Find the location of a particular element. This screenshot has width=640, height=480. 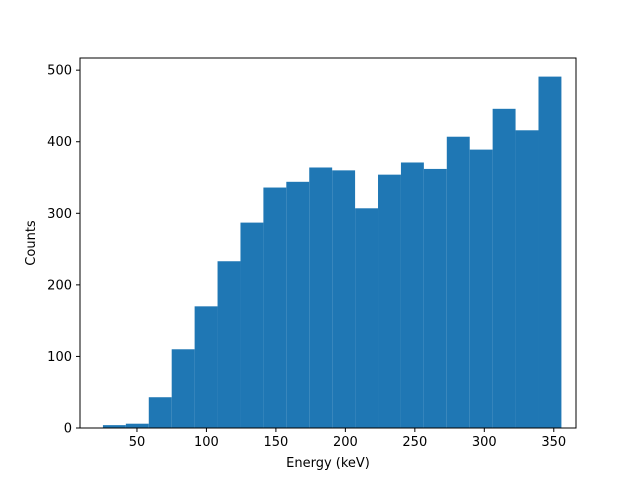

x-axis-label: Energy (keV) is located at coordinates (328, 463).